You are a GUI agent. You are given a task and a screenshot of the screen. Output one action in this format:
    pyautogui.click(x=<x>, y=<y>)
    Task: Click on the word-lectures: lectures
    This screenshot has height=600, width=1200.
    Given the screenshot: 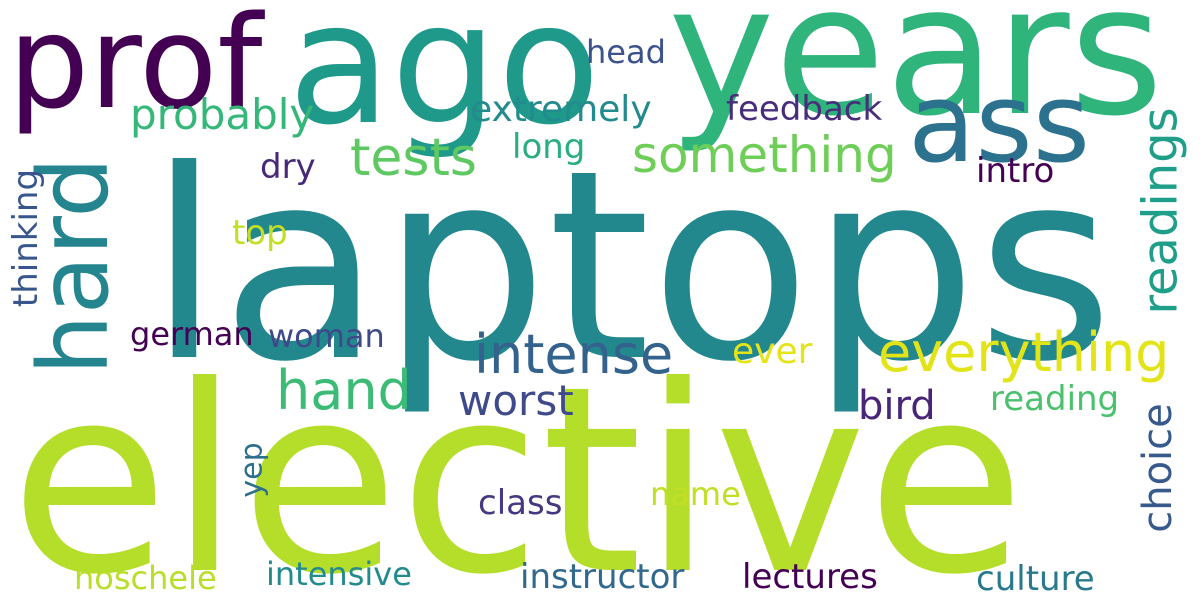 What is the action you would take?
    pyautogui.click(x=810, y=577)
    